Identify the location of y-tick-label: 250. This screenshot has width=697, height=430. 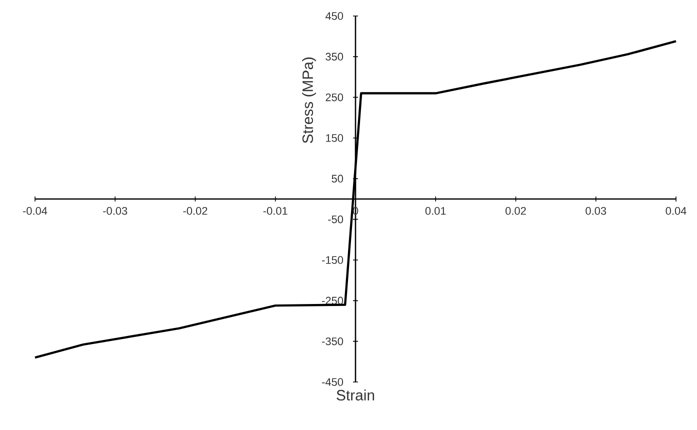
(335, 97).